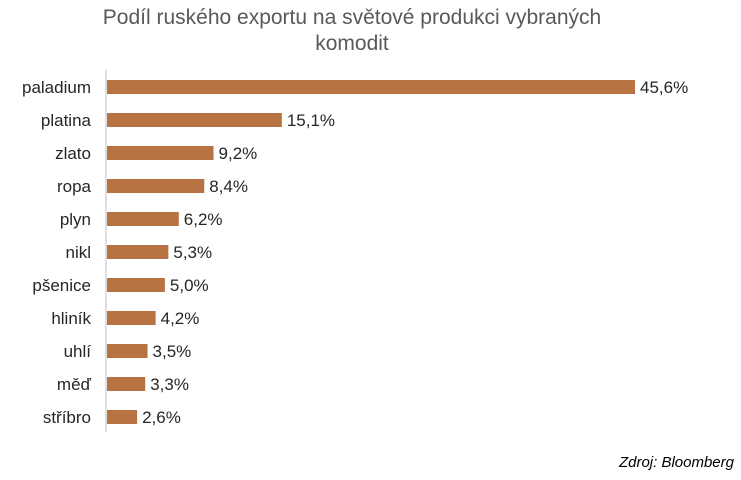 Image resolution: width=741 pixels, height=480 pixels. Describe the element at coordinates (169, 384) in the screenshot. I see `value-label: 3,3%` at that location.